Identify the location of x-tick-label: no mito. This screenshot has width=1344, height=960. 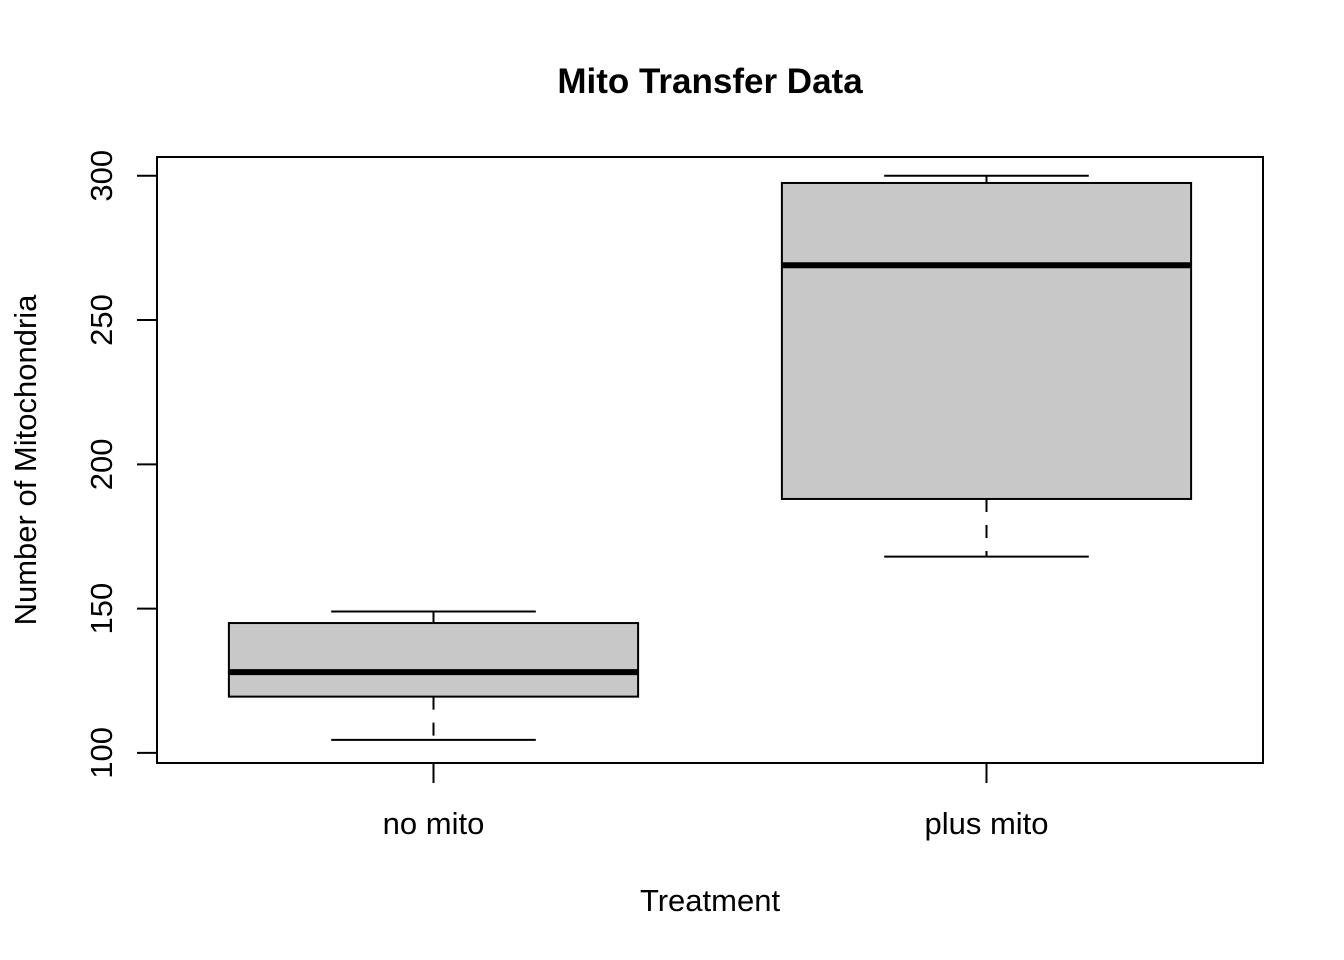
(434, 823).